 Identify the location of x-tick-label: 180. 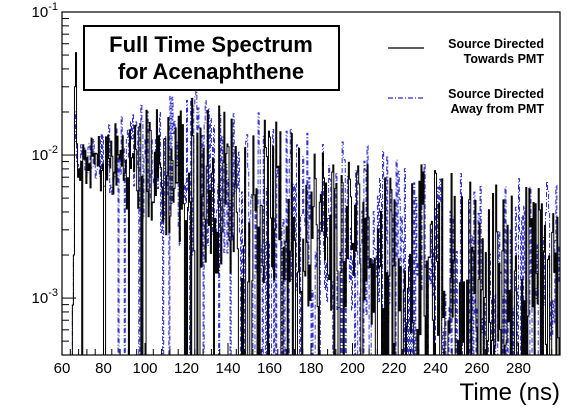
(310, 368).